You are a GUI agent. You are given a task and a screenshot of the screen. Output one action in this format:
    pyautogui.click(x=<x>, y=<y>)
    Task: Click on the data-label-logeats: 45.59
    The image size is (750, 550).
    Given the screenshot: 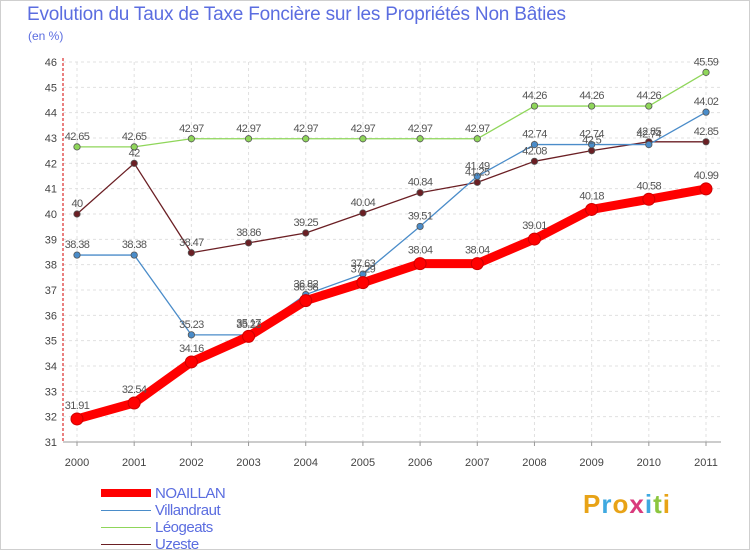 What is the action you would take?
    pyautogui.click(x=706, y=62)
    